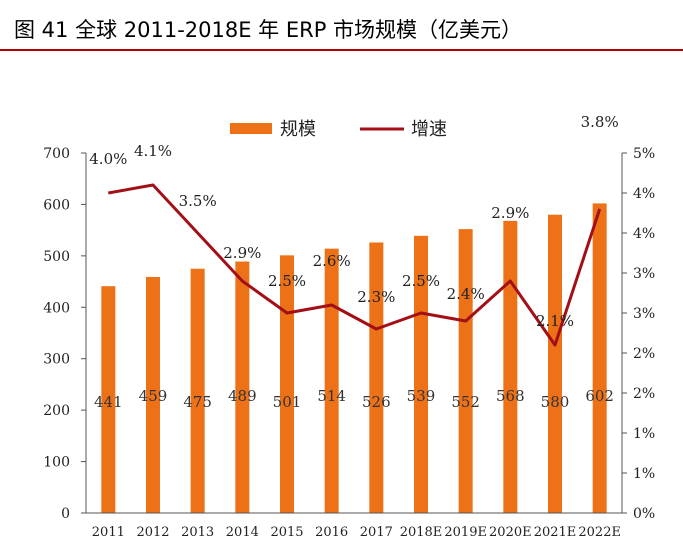 The width and height of the screenshot is (683, 550). I want to click on growth-value-label: 3.5%, so click(198, 201).